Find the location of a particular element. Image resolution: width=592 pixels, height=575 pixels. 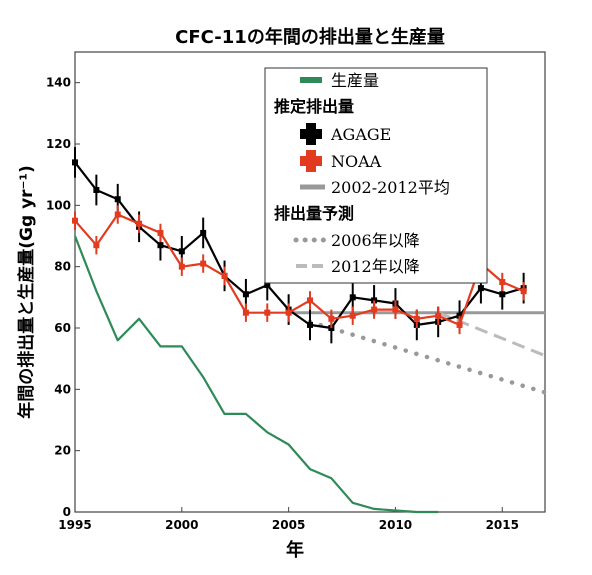

legend-agage-marker is located at coordinates (311, 134).